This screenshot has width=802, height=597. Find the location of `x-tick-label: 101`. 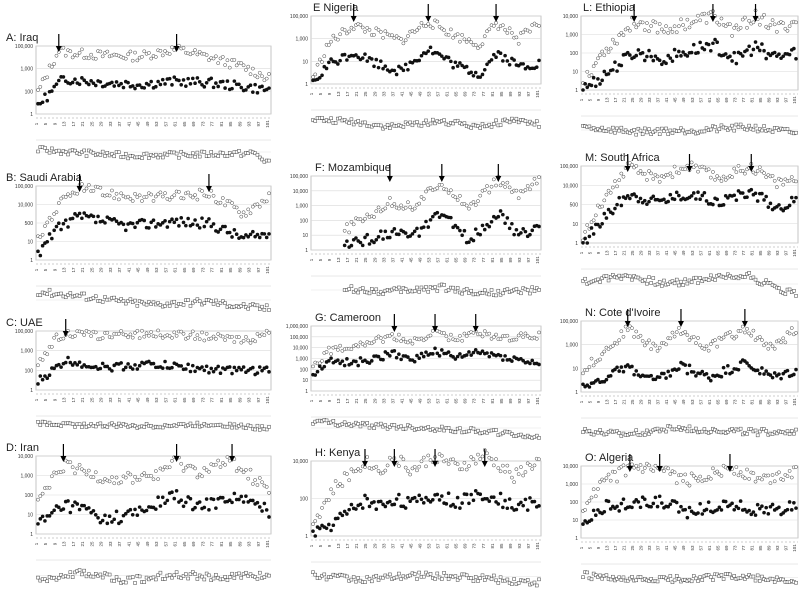

x-tick-label: 101 is located at coordinates (794, 100).